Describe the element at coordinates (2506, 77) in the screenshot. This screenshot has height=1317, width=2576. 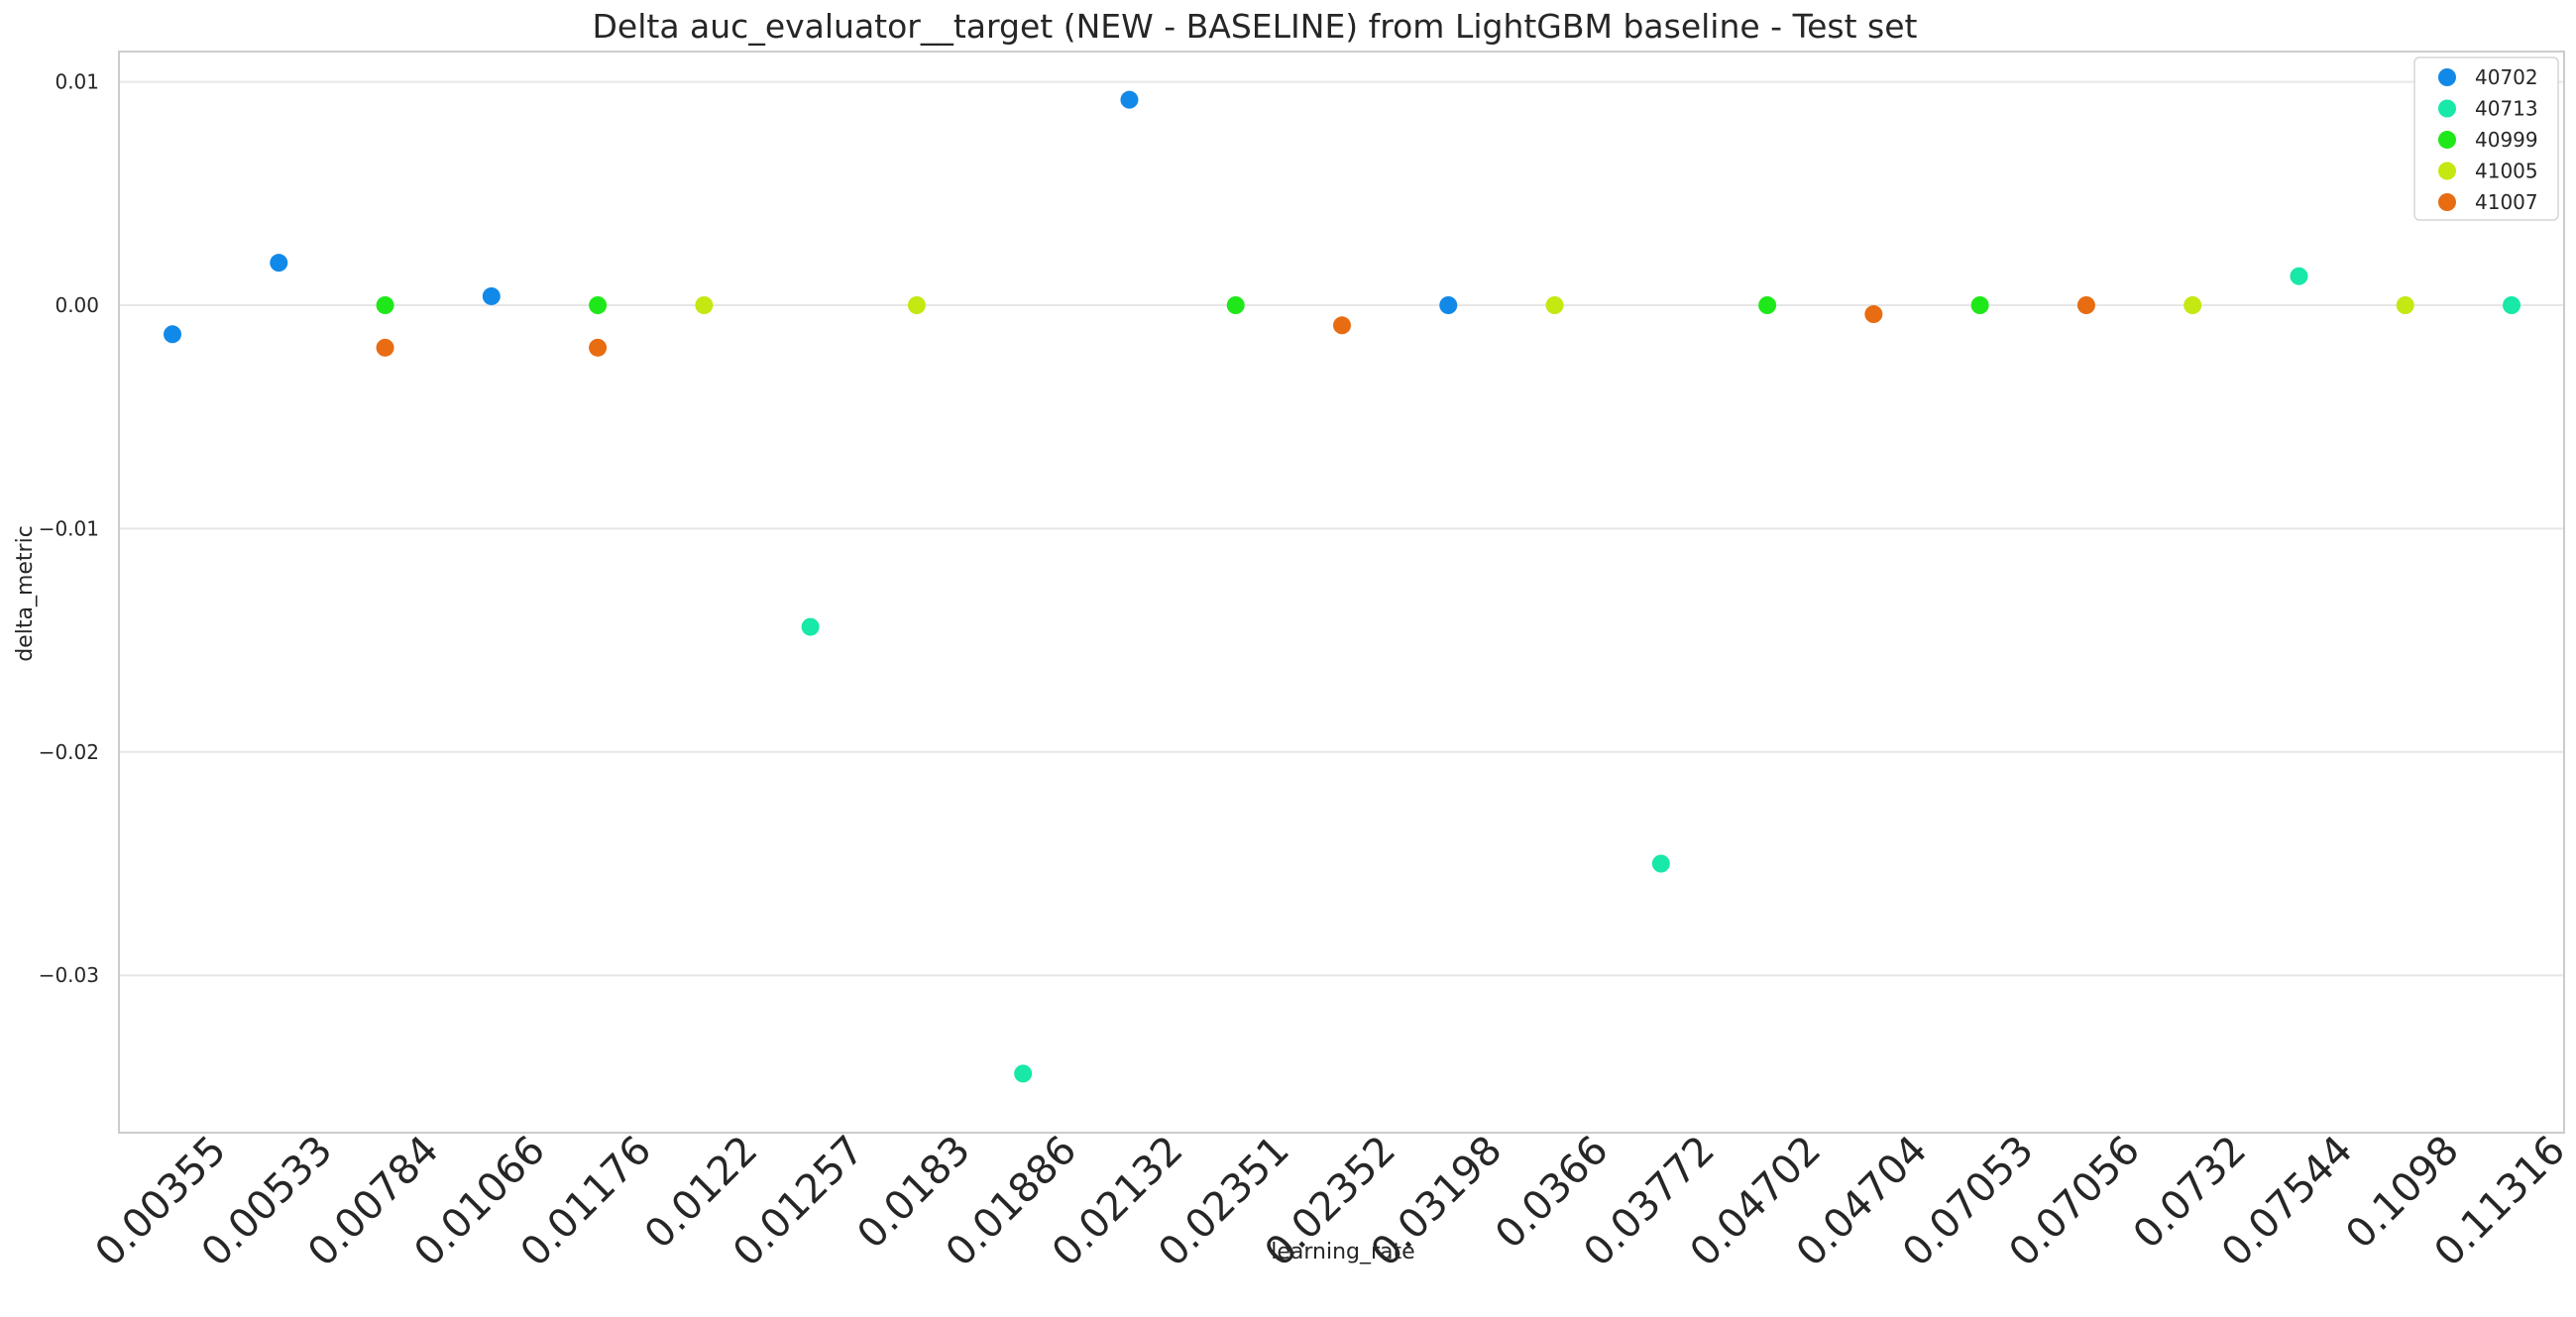
I see `legend-label-40702: 40702` at that location.